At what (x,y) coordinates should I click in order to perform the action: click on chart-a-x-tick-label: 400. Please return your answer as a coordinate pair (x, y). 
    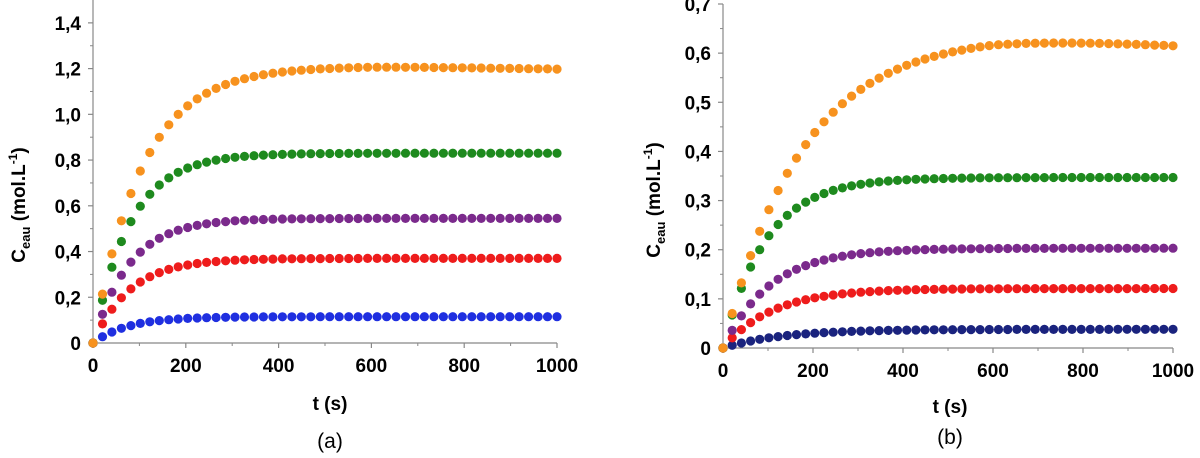
    Looking at the image, I should click on (279, 366).